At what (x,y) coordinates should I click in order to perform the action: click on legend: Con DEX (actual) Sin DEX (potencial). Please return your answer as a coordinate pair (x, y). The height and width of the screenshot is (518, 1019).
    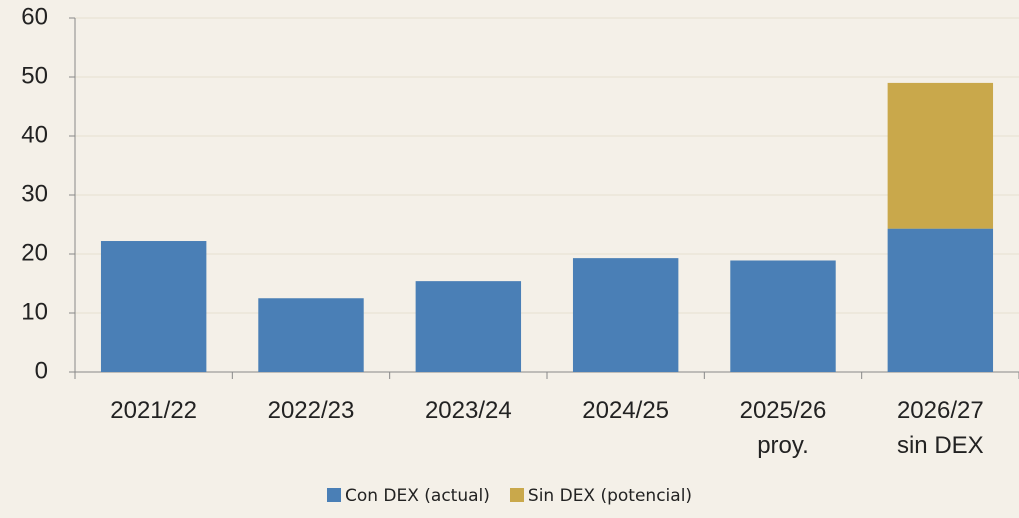
    Looking at the image, I should click on (509, 496).